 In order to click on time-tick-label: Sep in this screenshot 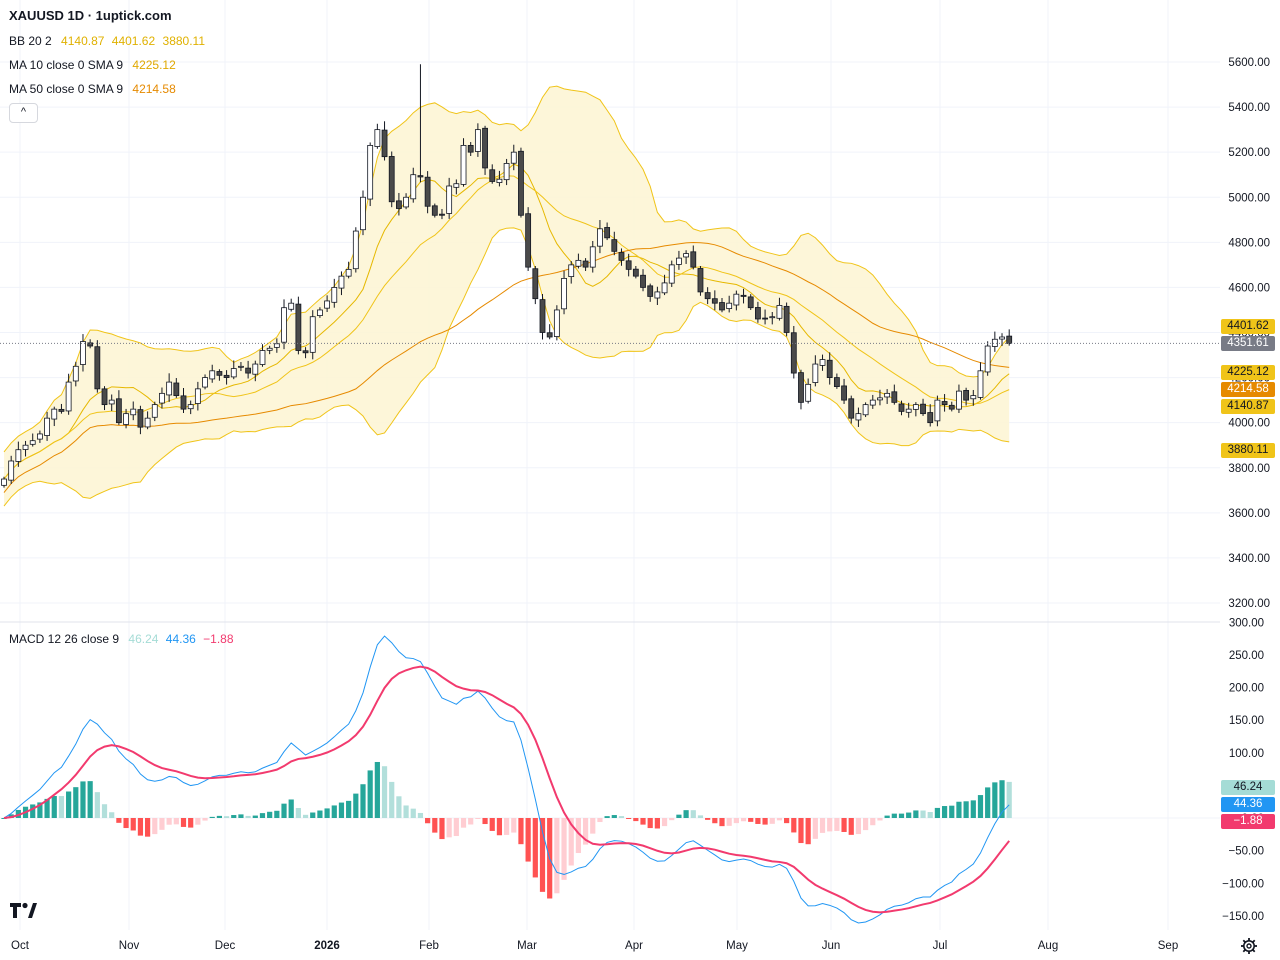, I will do `click(1168, 946)`.